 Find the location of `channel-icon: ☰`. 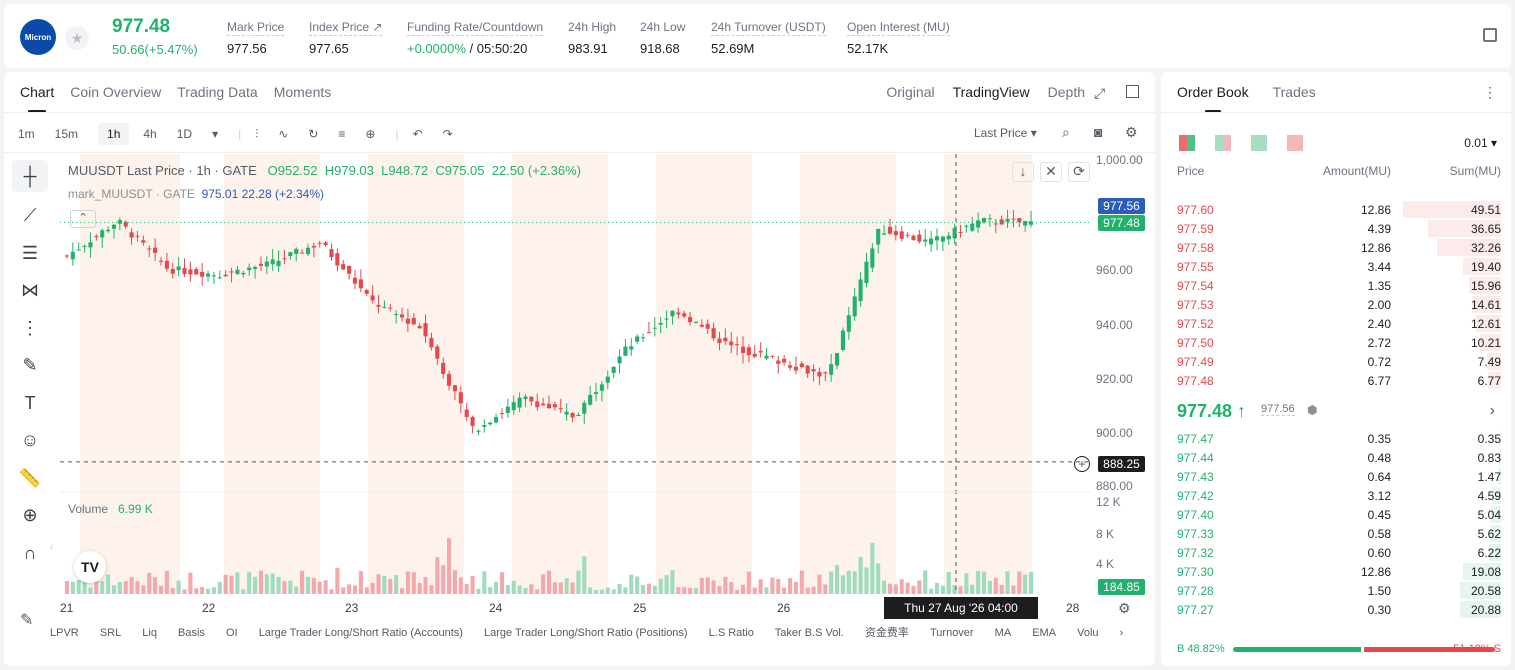

channel-icon: ☰ is located at coordinates (30, 252).